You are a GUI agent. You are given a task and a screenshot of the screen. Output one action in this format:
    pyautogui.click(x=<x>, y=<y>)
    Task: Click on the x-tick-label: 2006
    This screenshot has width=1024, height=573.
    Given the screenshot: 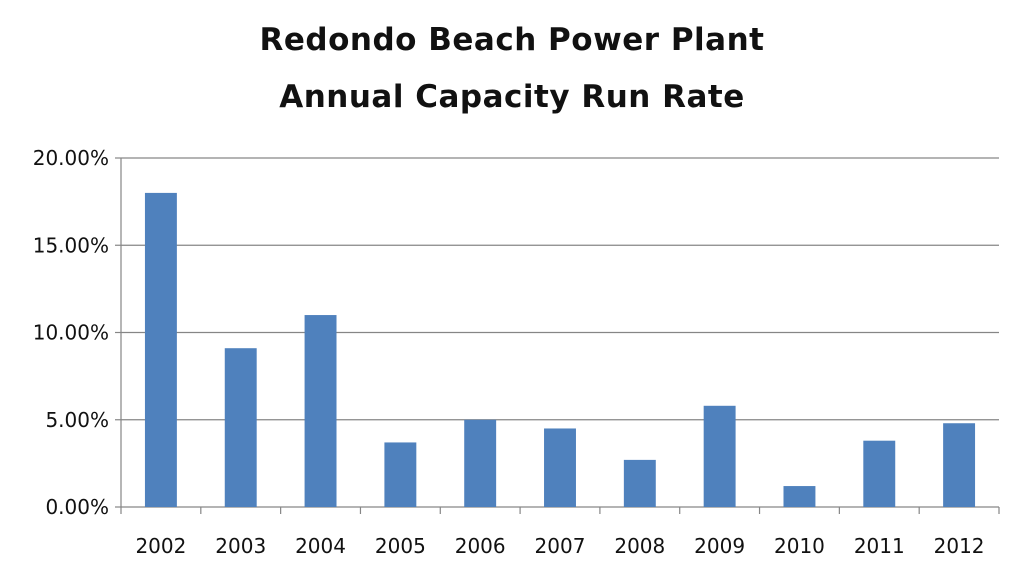 What is the action you would take?
    pyautogui.click(x=480, y=546)
    